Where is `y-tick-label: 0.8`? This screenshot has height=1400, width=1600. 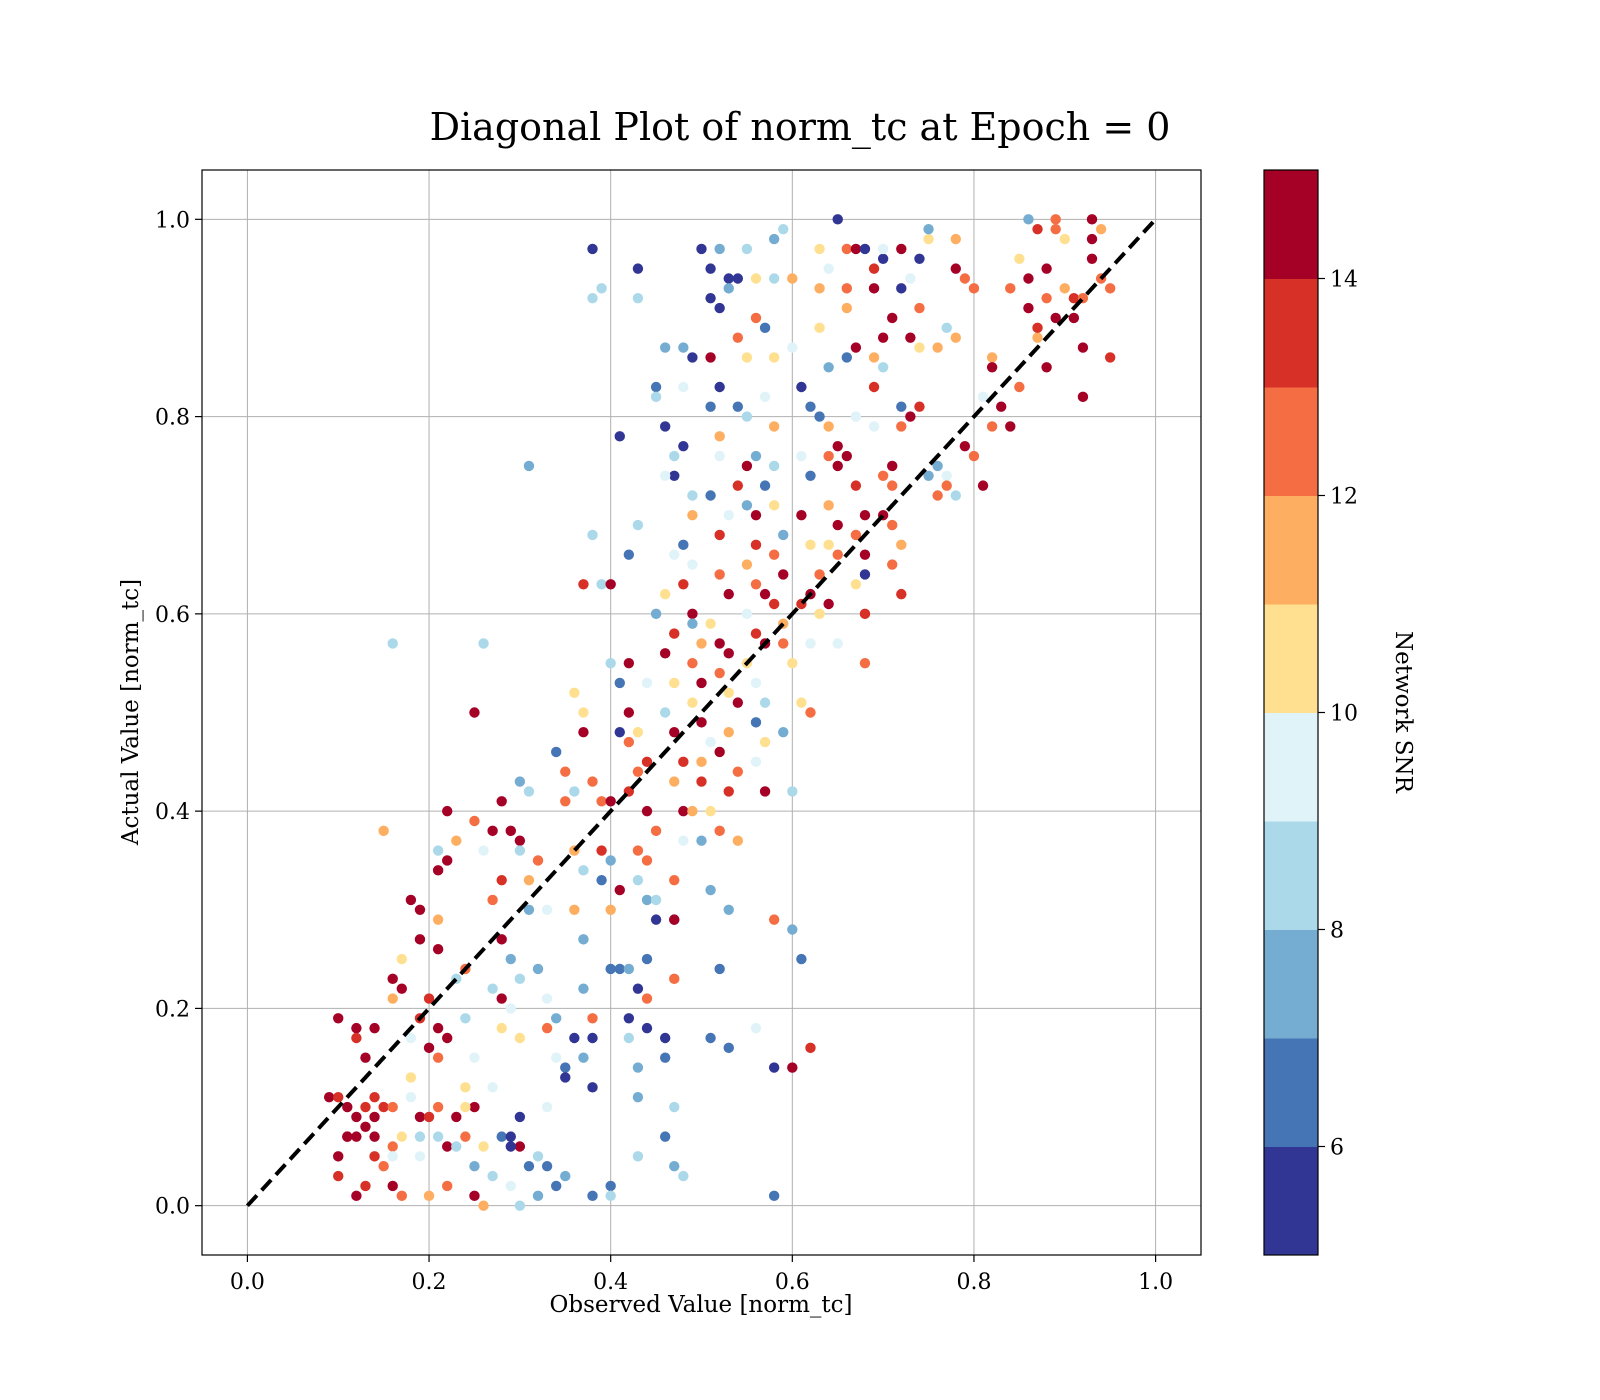
y-tick-label: 0.8 is located at coordinates (172, 418).